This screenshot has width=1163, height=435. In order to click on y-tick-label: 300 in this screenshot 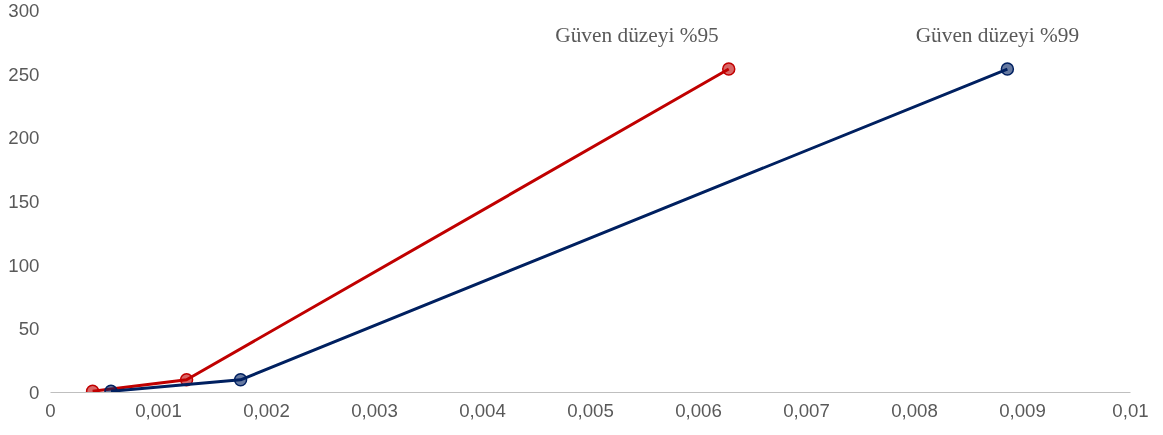, I will do `click(24, 10)`.